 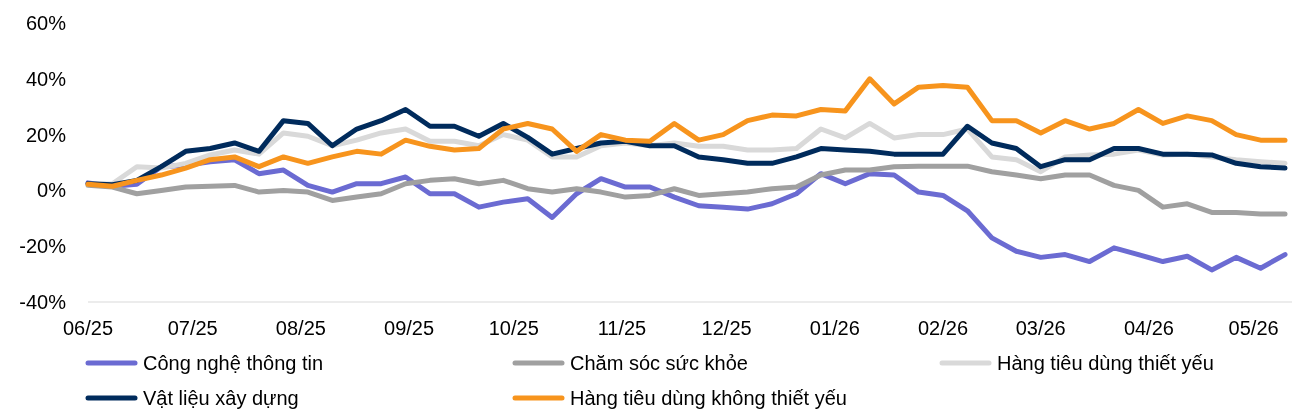 What do you see at coordinates (46, 78) in the screenshot?
I see `y-tick-label: 40%` at bounding box center [46, 78].